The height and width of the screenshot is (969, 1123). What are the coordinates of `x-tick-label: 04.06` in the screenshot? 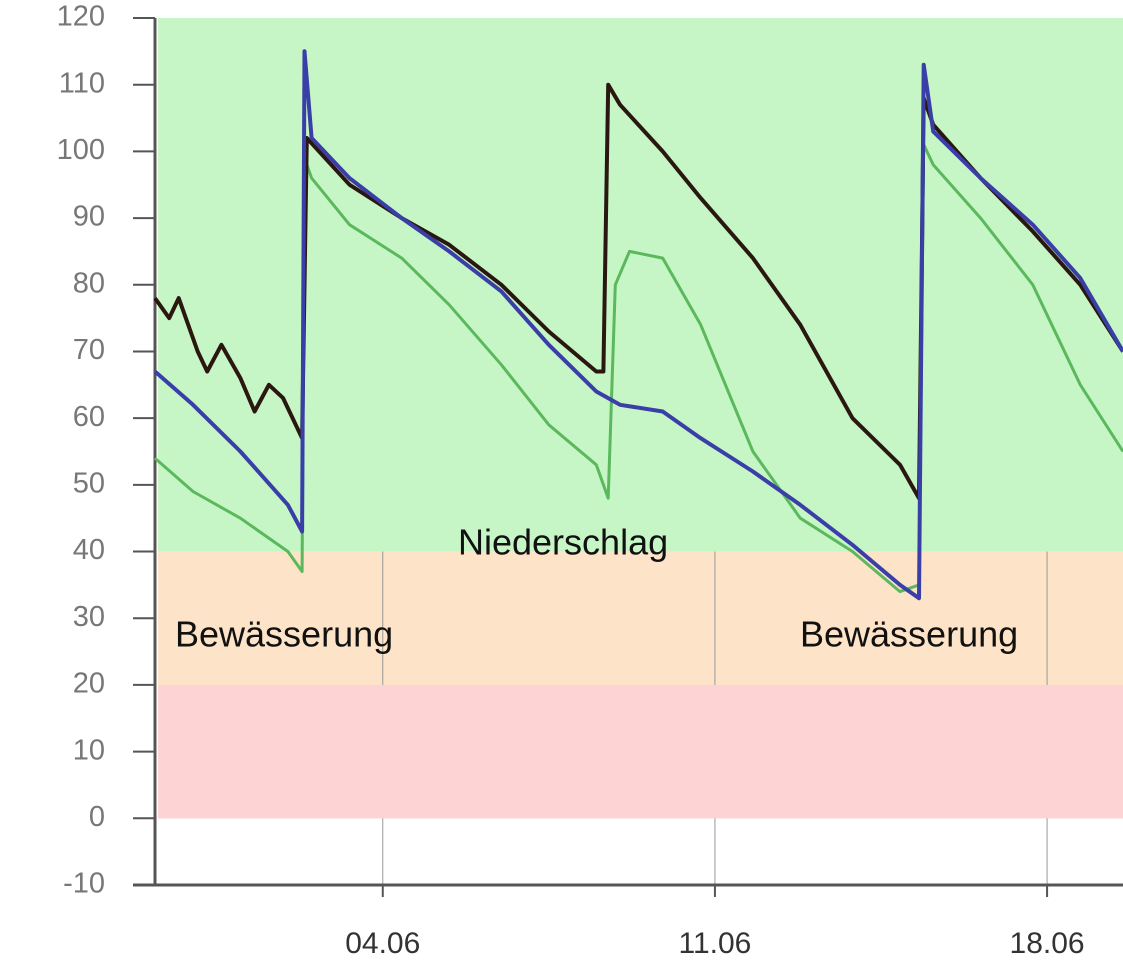 It's located at (382, 943).